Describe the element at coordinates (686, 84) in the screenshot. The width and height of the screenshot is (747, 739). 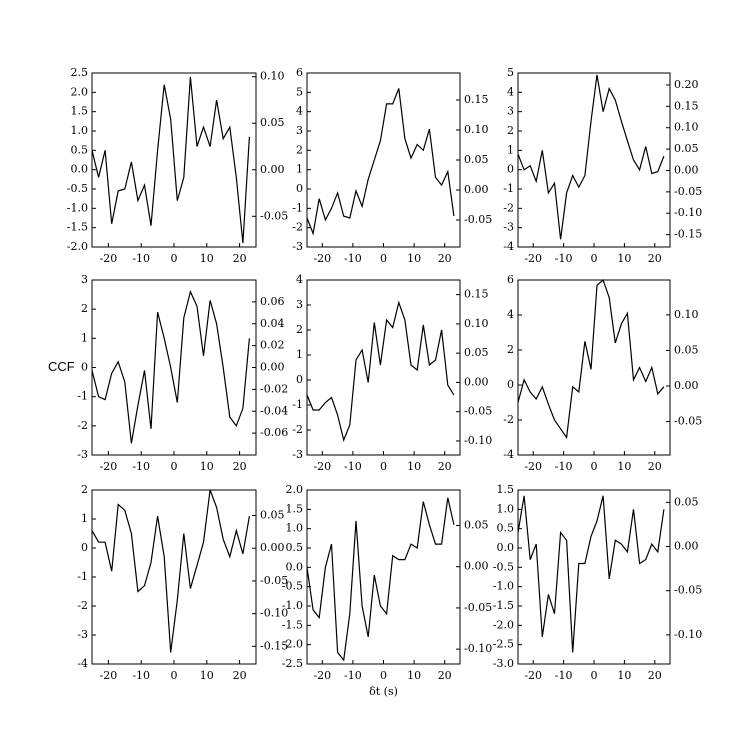
I see `y2-tick-label: 0.20` at that location.